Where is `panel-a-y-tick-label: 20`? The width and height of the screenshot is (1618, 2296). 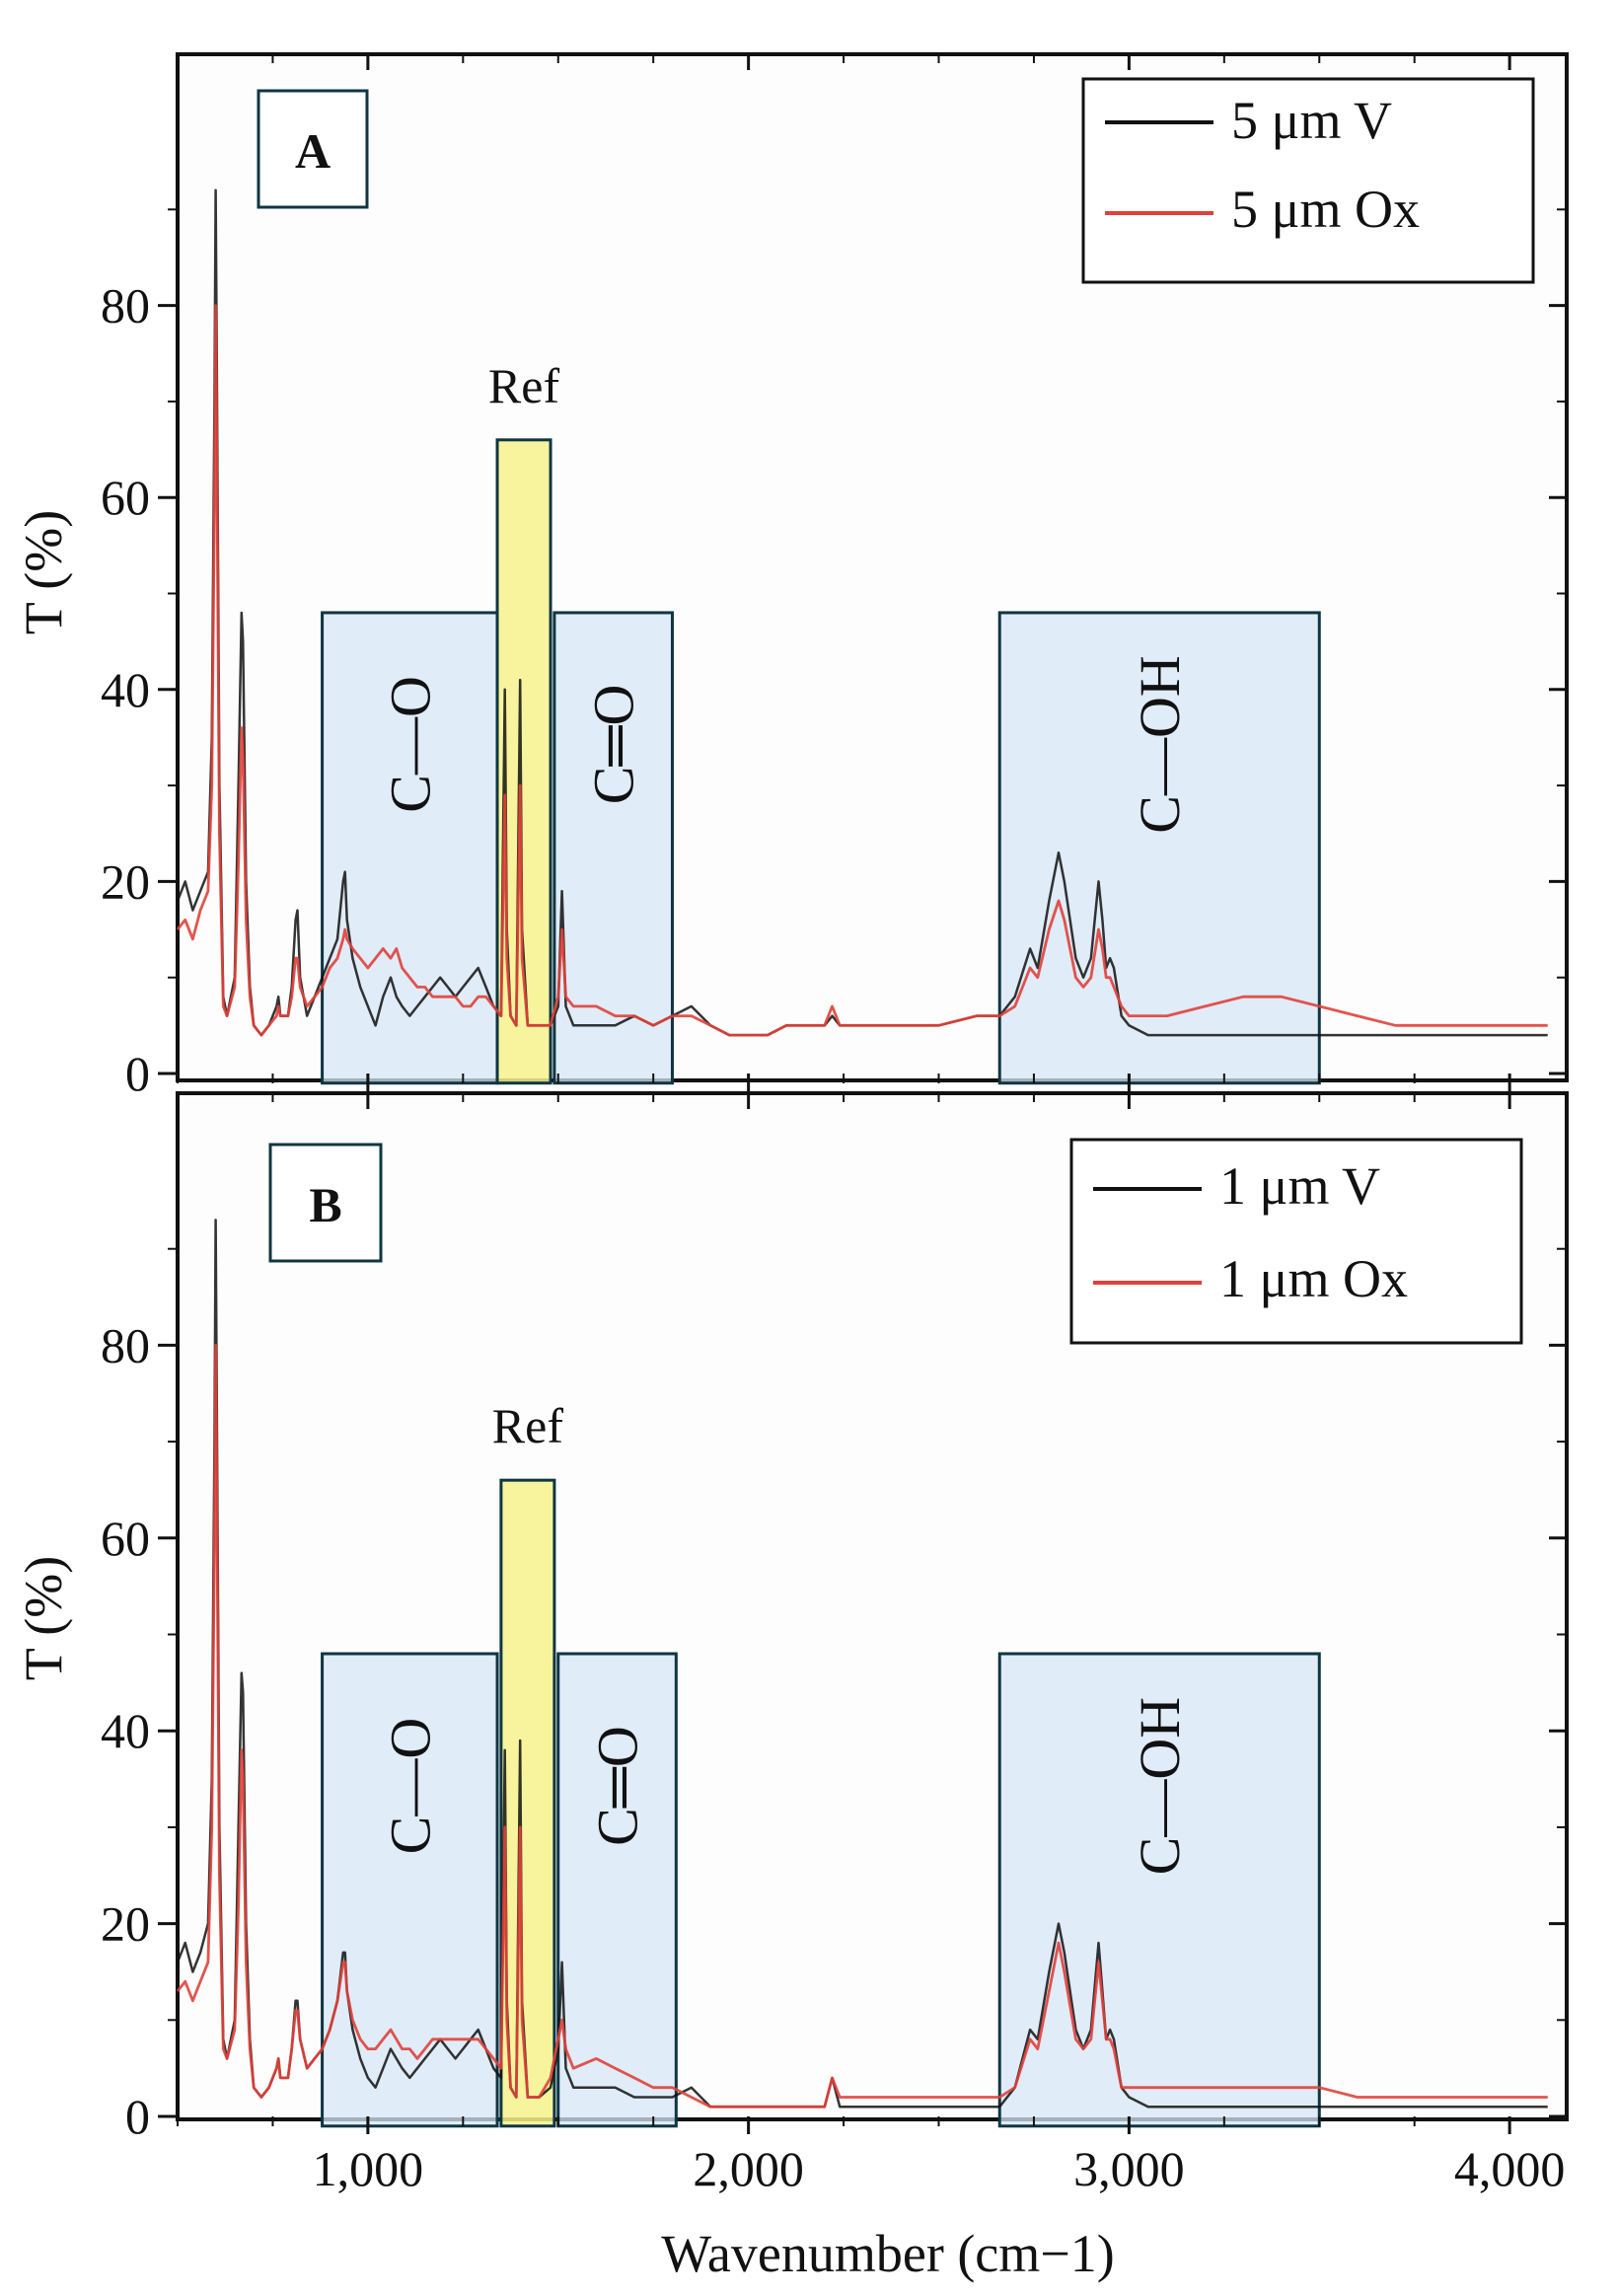
panel-a-y-tick-label: 20 is located at coordinates (125, 881).